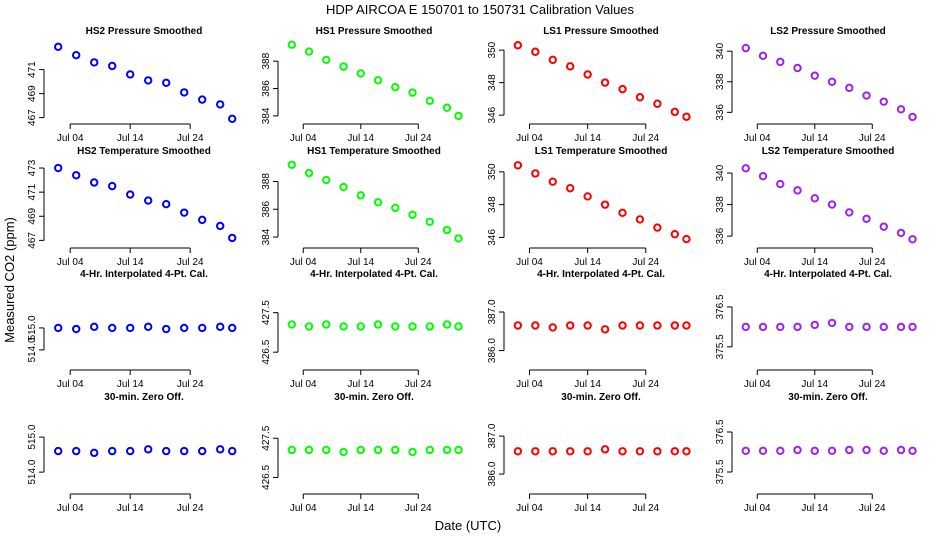  I want to click on y-tick-label: 427.5, so click(266, 312).